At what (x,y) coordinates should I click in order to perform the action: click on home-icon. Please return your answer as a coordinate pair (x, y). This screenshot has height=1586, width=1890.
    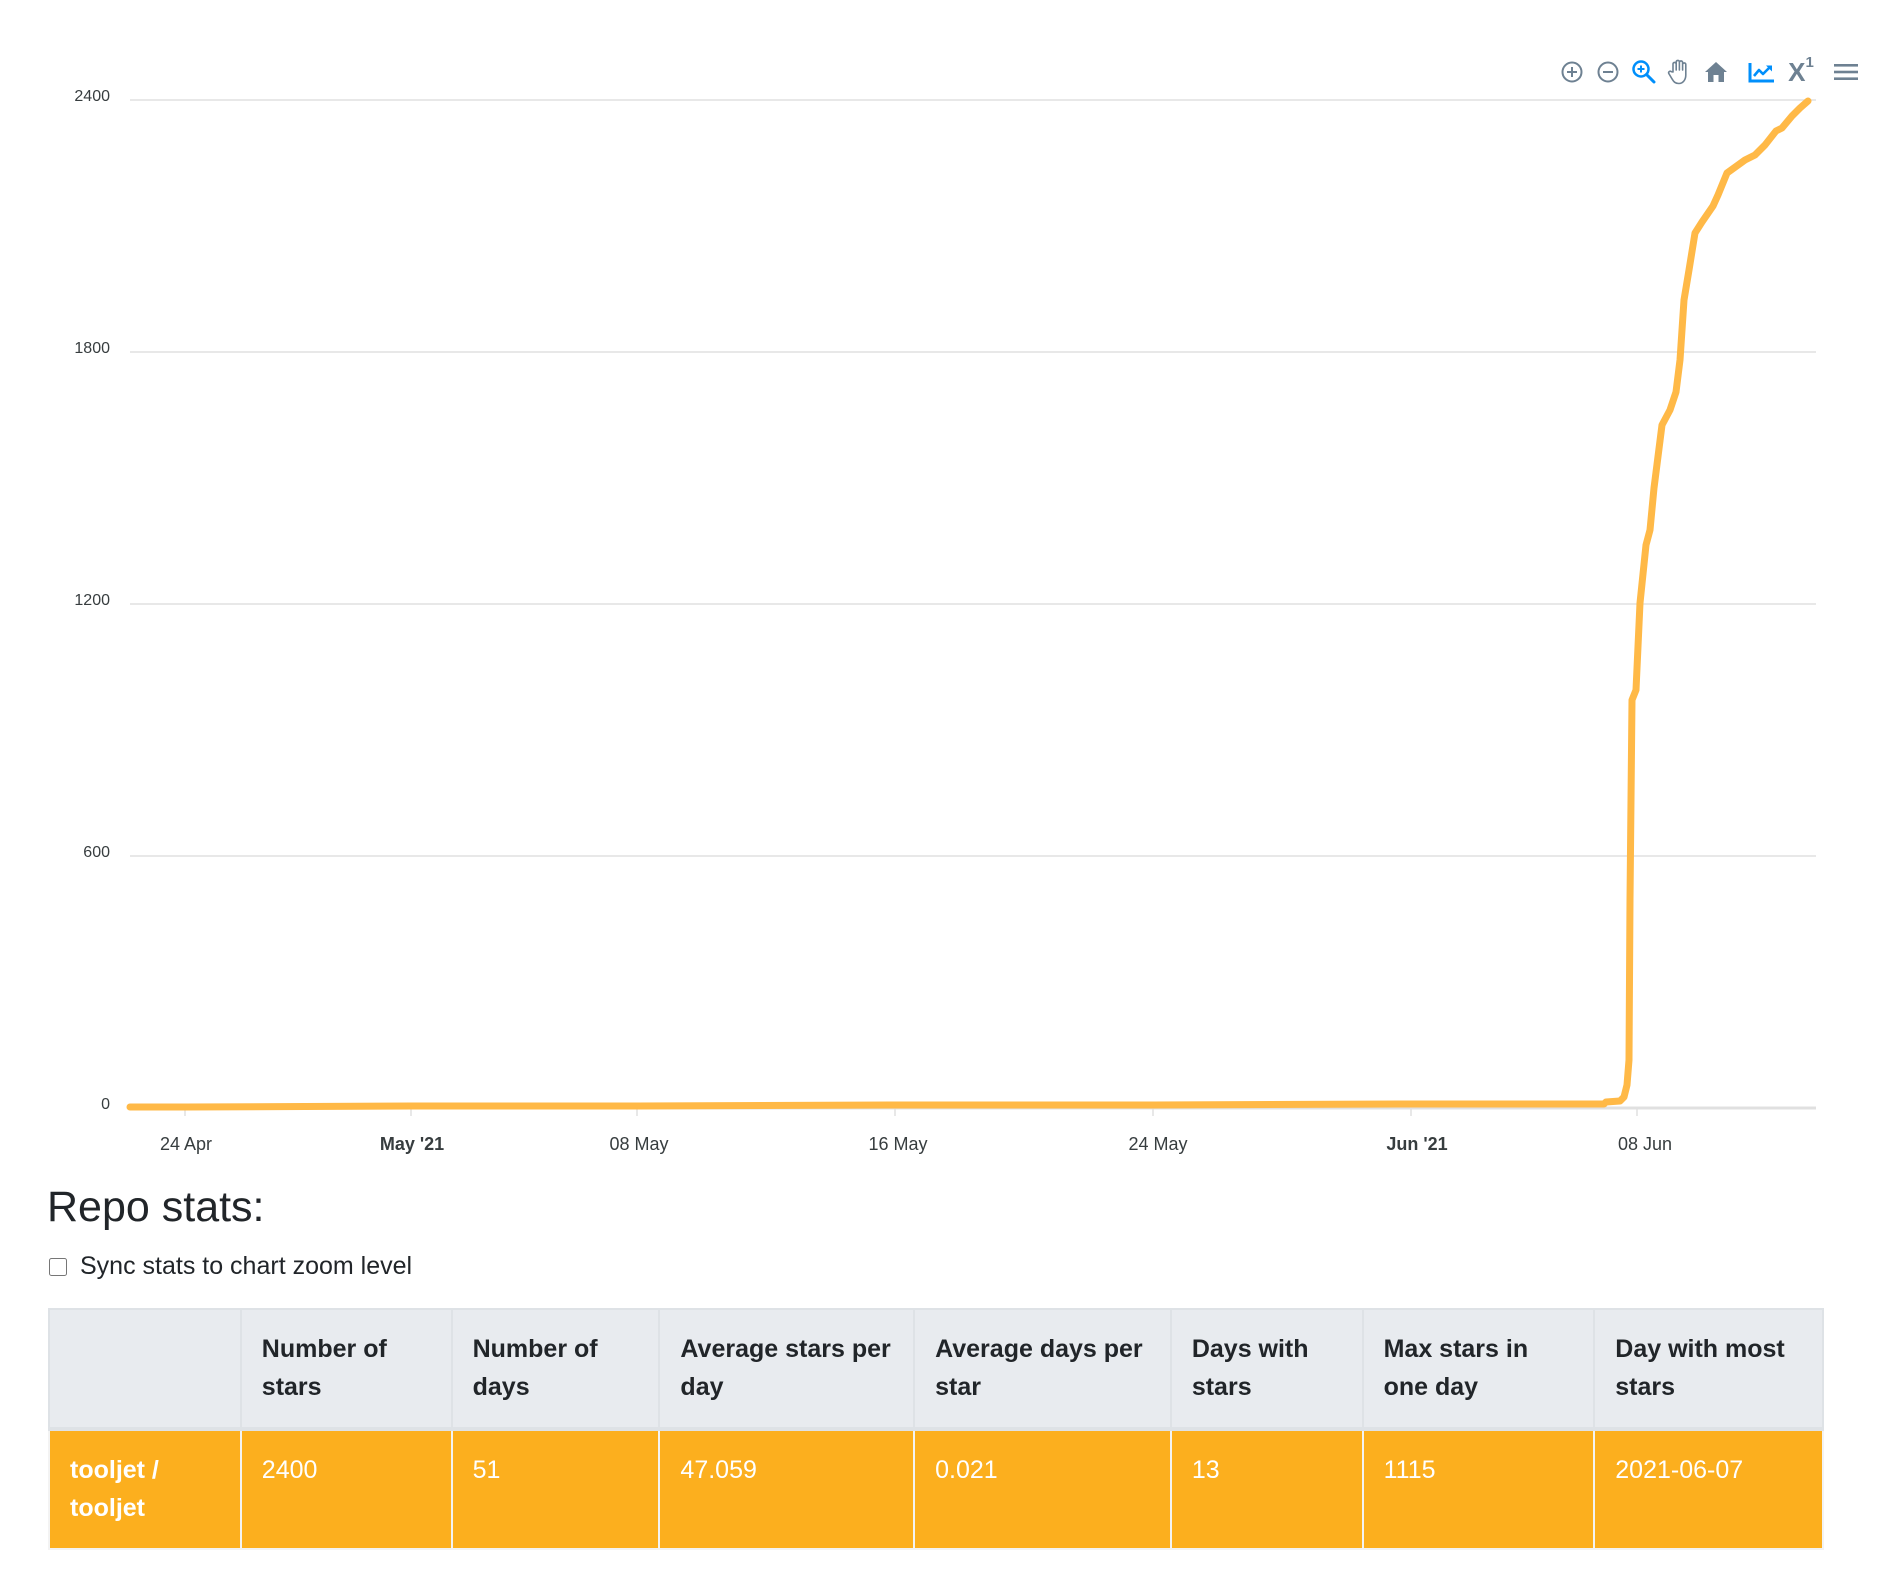
    Looking at the image, I should click on (1716, 72).